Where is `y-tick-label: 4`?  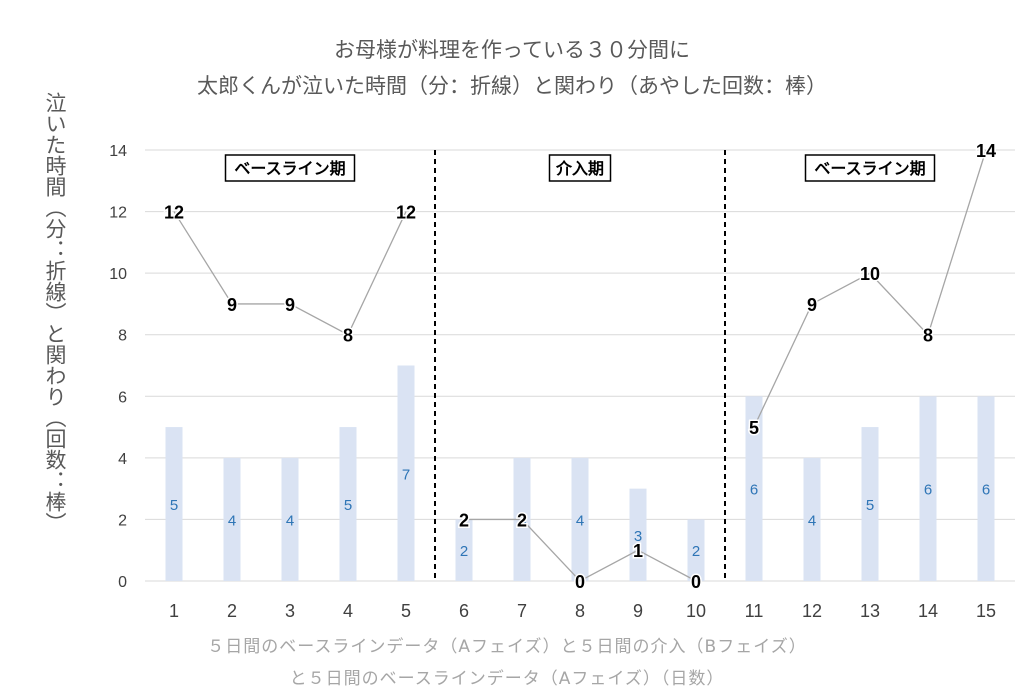
y-tick-label: 4 is located at coordinates (122, 459).